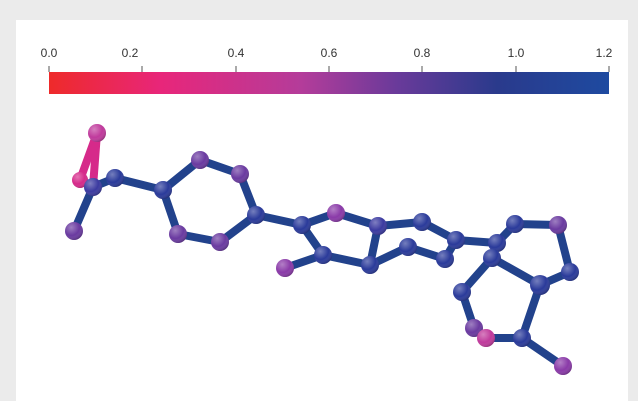 This screenshot has height=401, width=638. What do you see at coordinates (130, 53) in the screenshot?
I see `colorbar-tick-label: 0.2` at bounding box center [130, 53].